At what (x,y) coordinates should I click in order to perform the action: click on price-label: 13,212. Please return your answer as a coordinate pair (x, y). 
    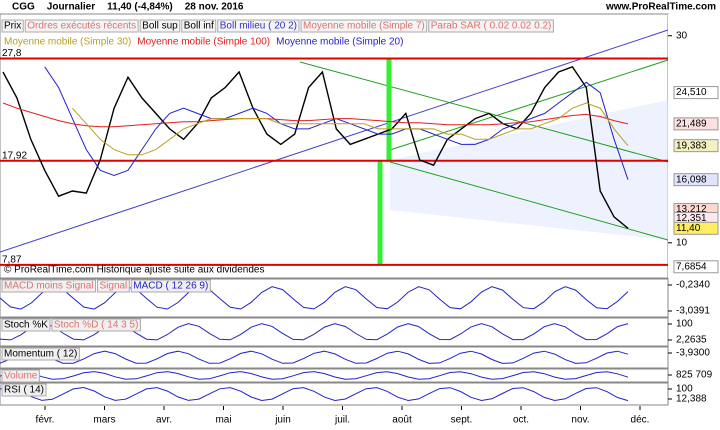
    Looking at the image, I should click on (691, 209).